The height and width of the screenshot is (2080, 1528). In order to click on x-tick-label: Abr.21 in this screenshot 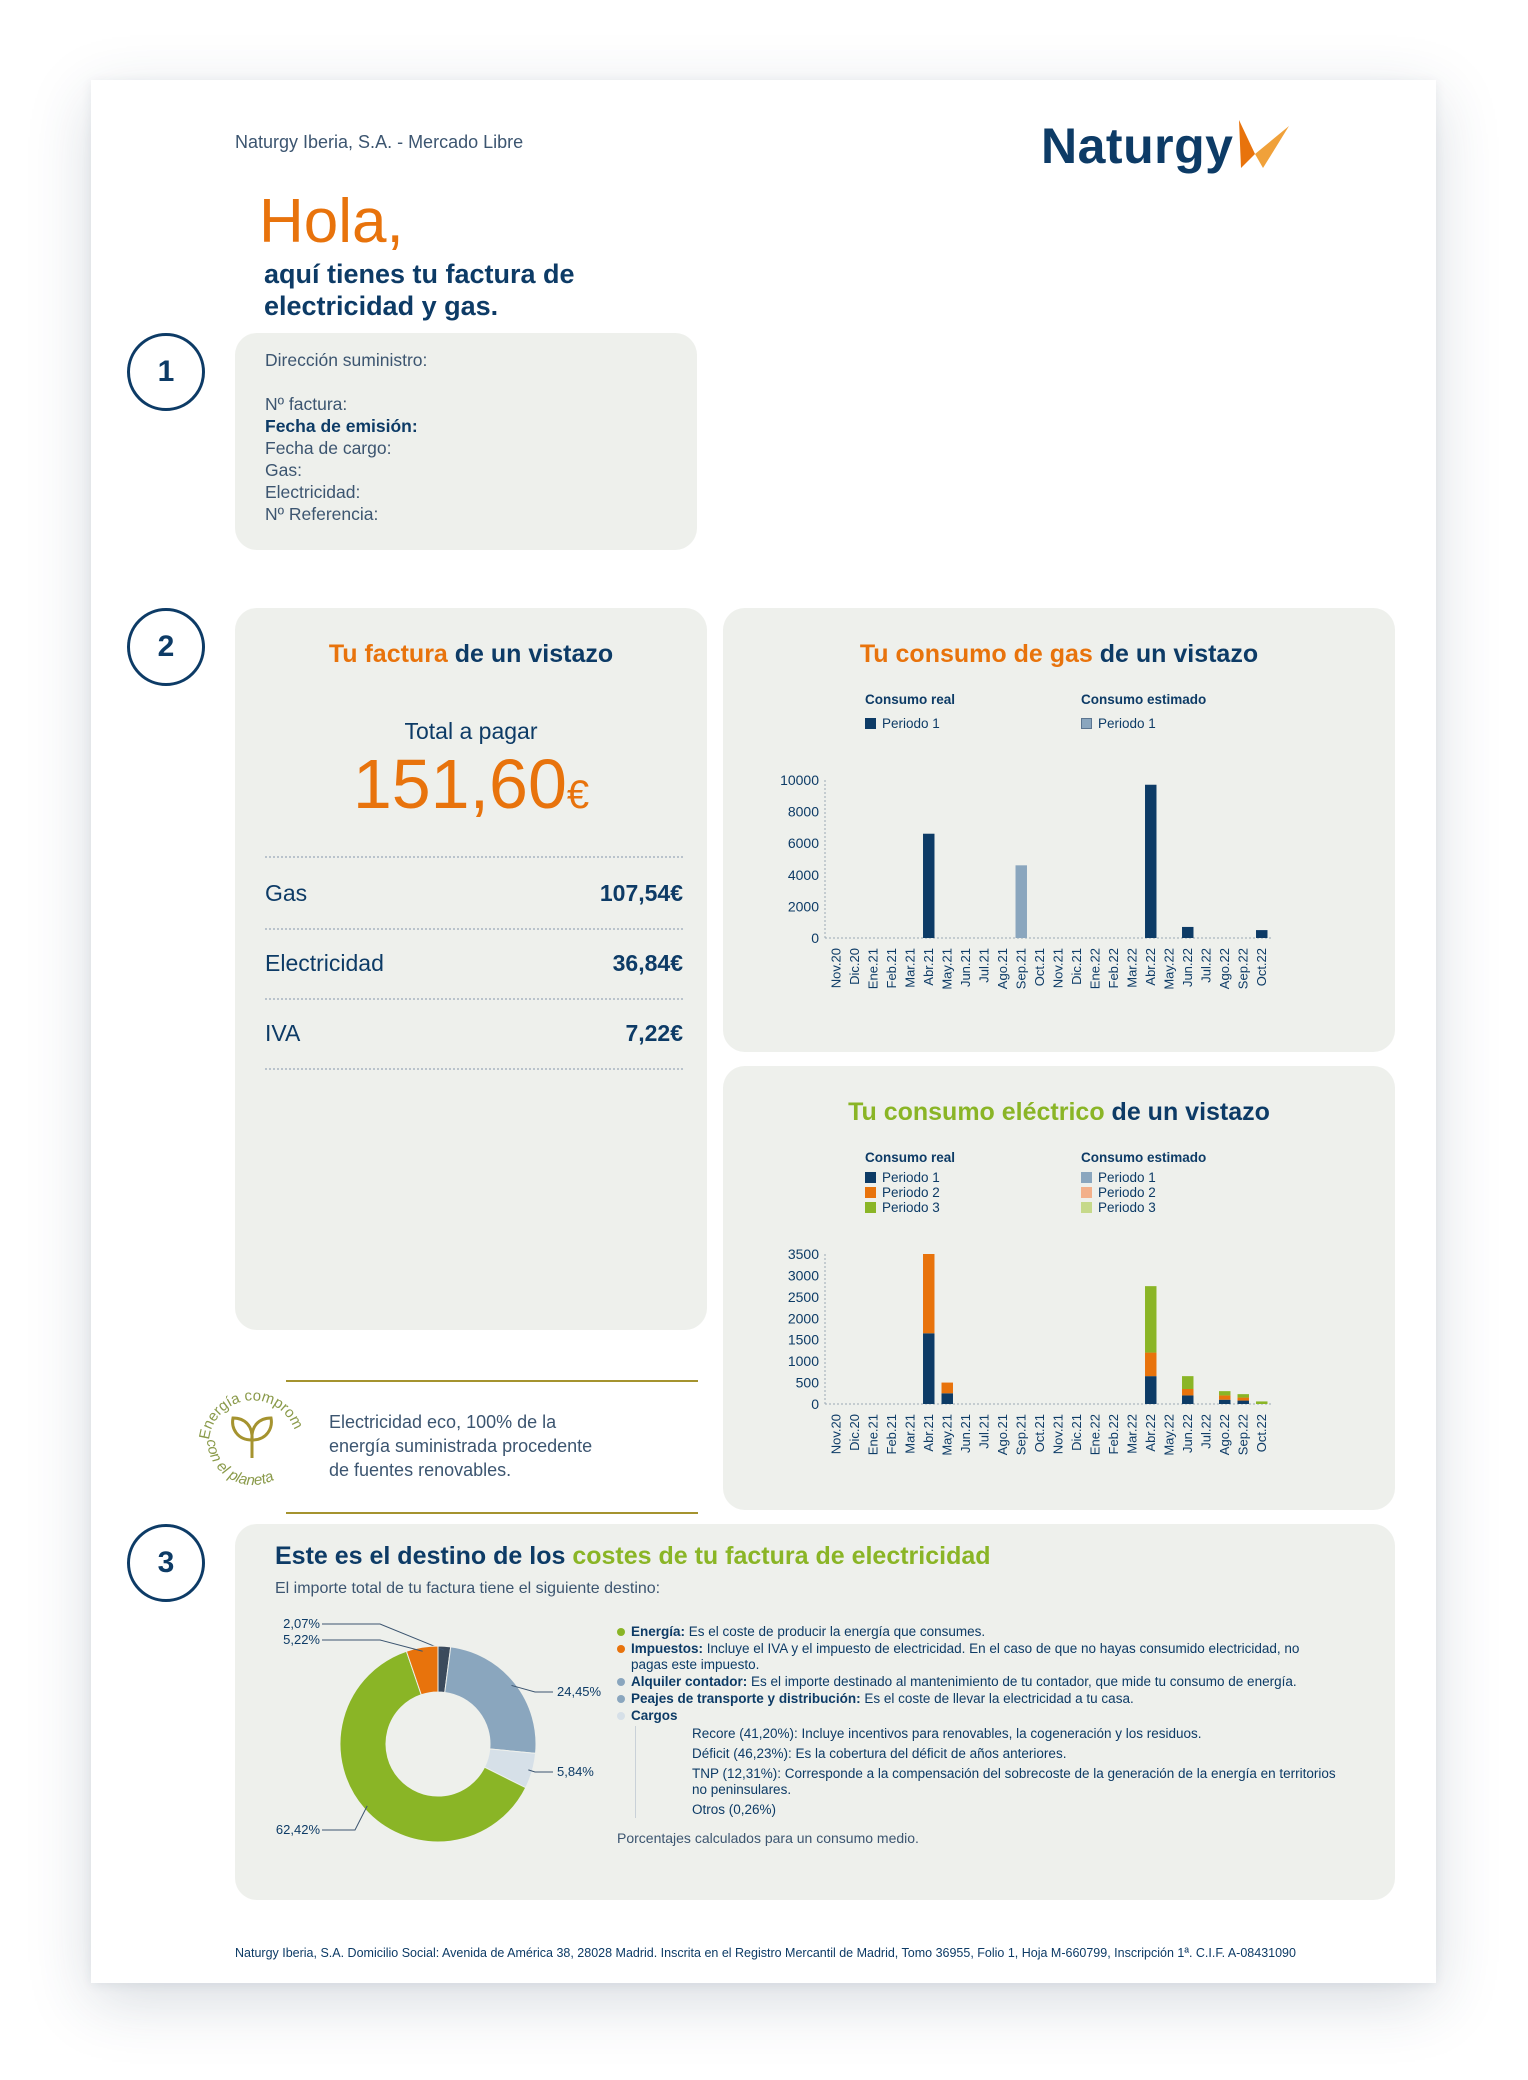, I will do `click(928, 1433)`.